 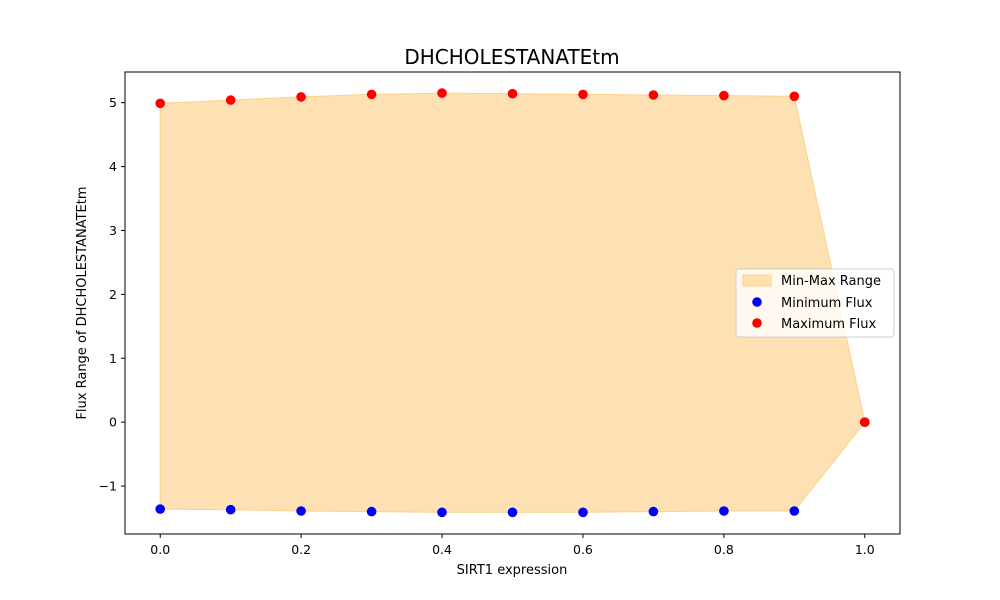 I want to click on y-tick-label: 2, so click(x=113, y=294).